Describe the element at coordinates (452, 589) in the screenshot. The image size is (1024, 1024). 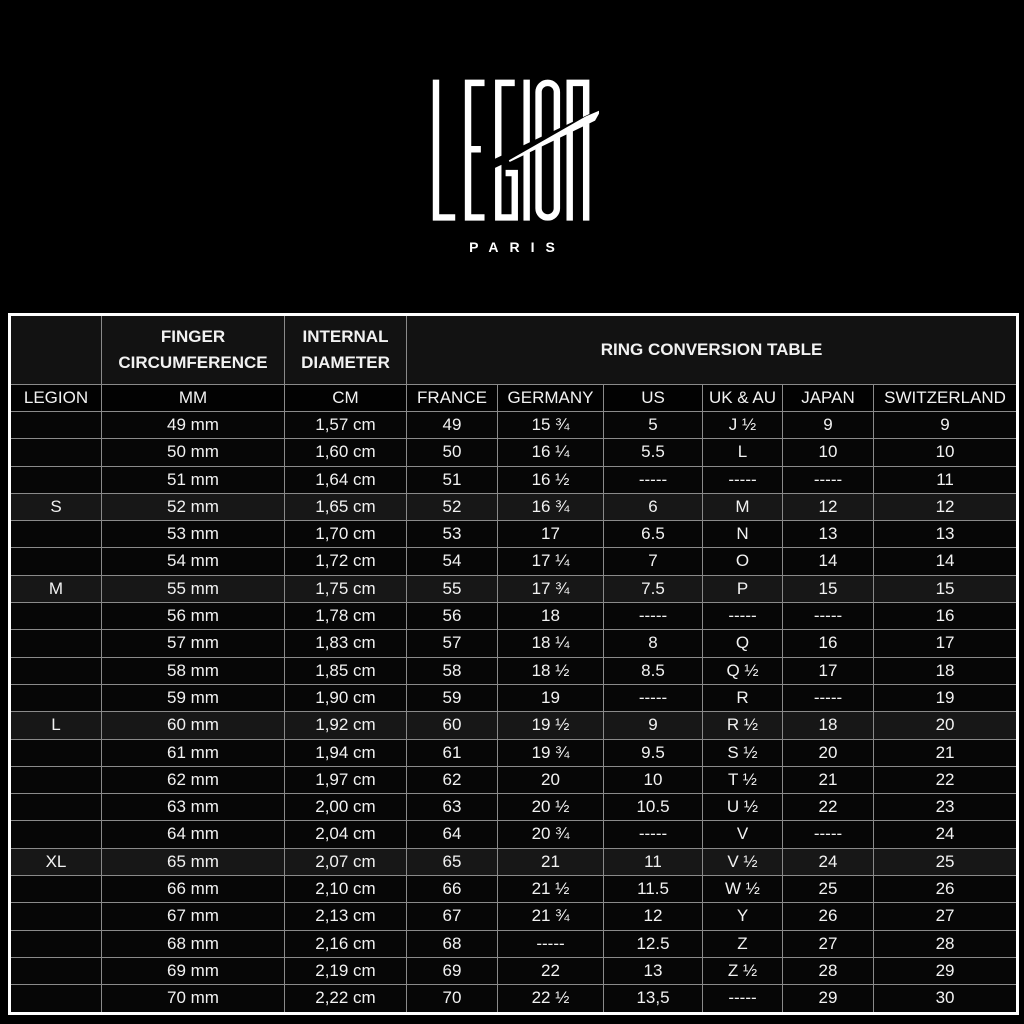
I see `cell-france: 55` at that location.